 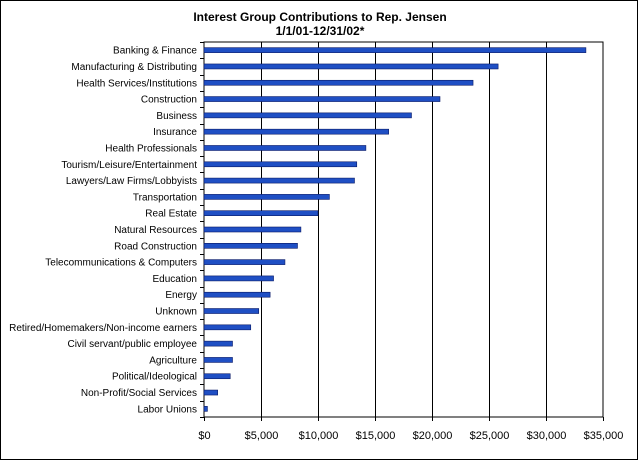 I want to click on x-tick-label: $15,000, so click(x=376, y=436).